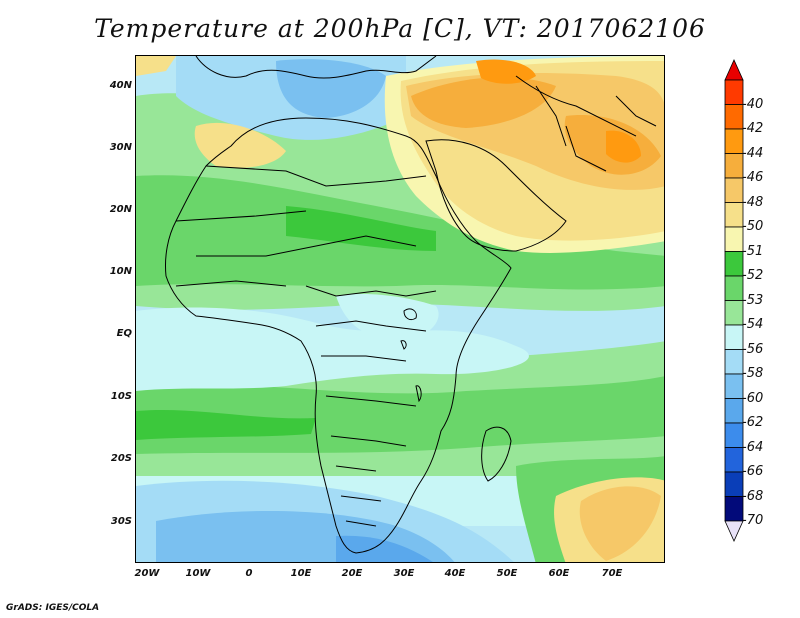  What do you see at coordinates (361, 228) in the screenshot?
I see `field-green-north-deep` at bounding box center [361, 228].